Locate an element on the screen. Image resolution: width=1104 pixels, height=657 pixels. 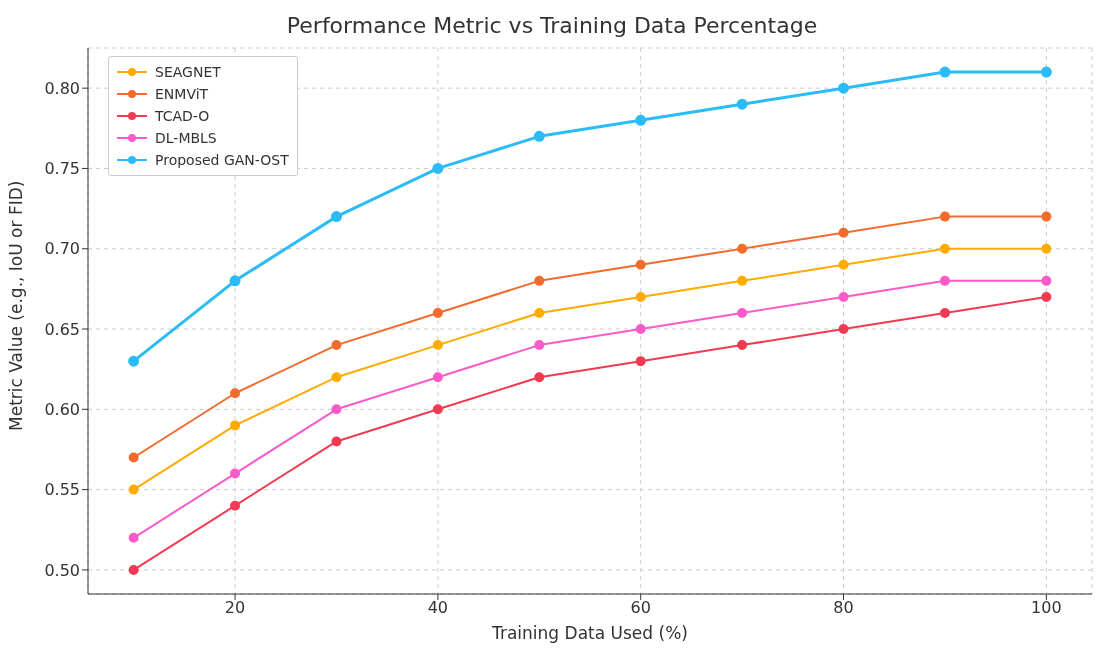
y-tick-label: 0.60 is located at coordinates (62, 409).